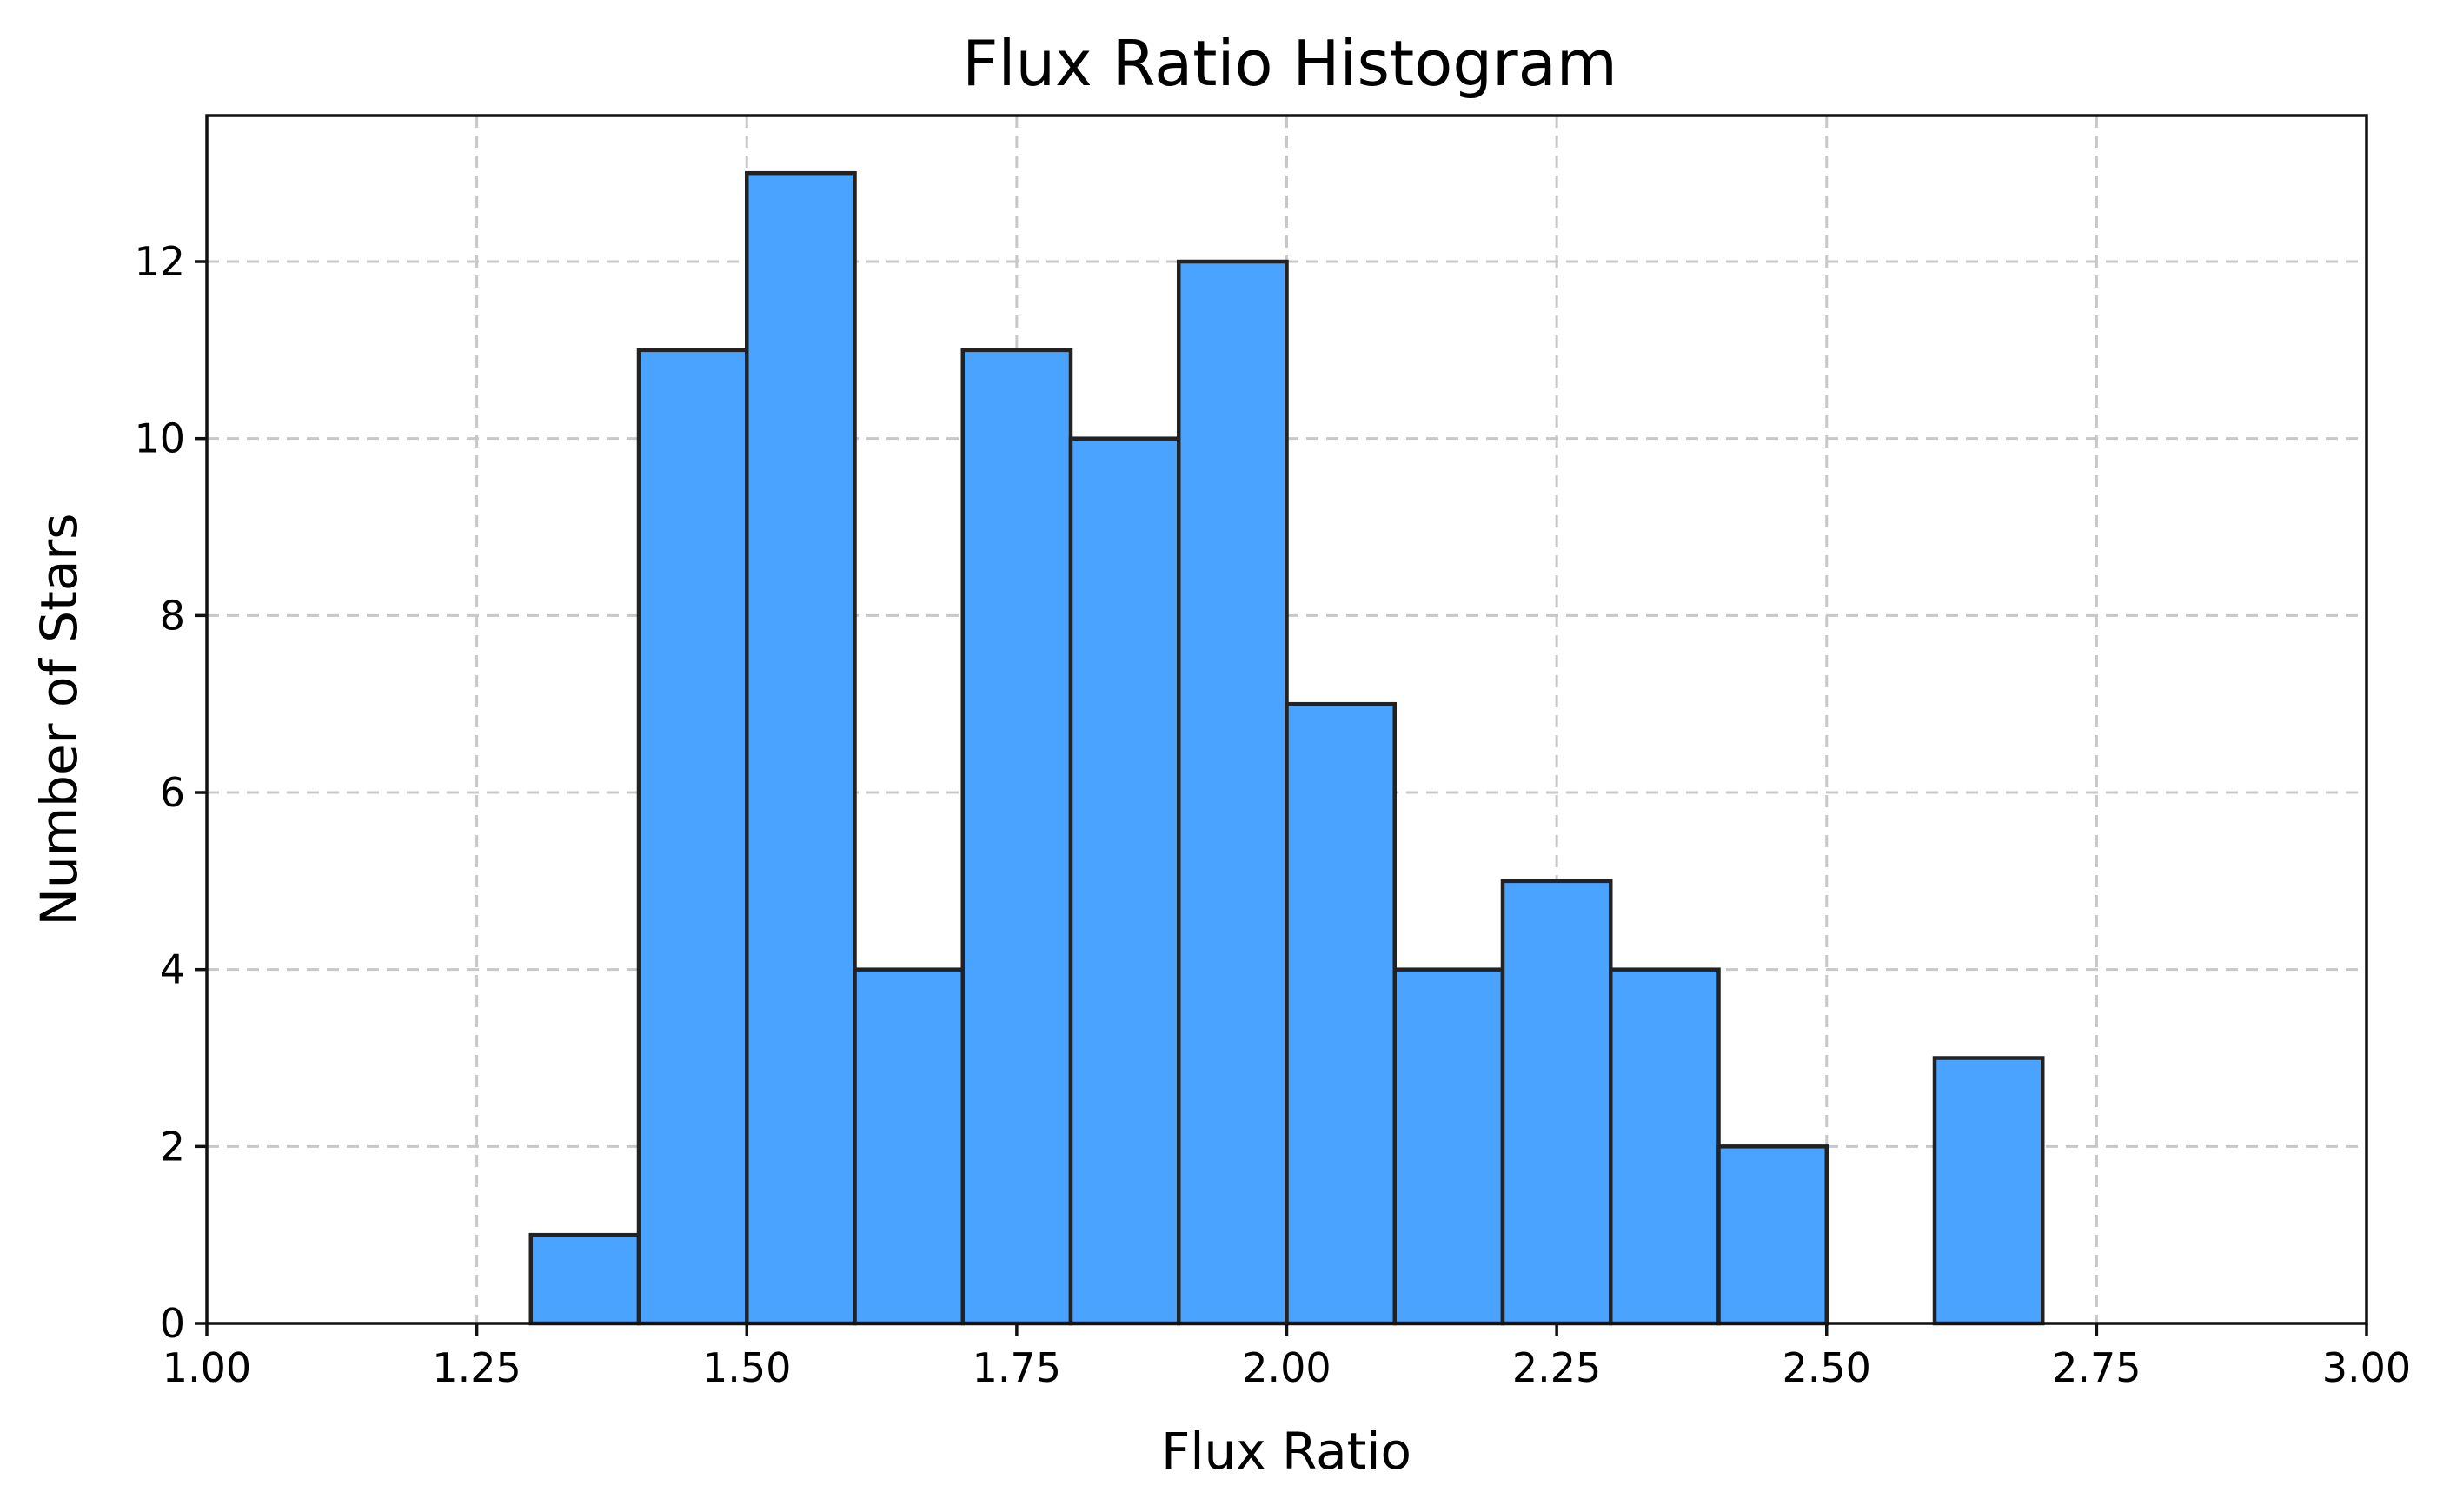  What do you see at coordinates (1017, 1367) in the screenshot?
I see `x-tick-label: 1.75` at bounding box center [1017, 1367].